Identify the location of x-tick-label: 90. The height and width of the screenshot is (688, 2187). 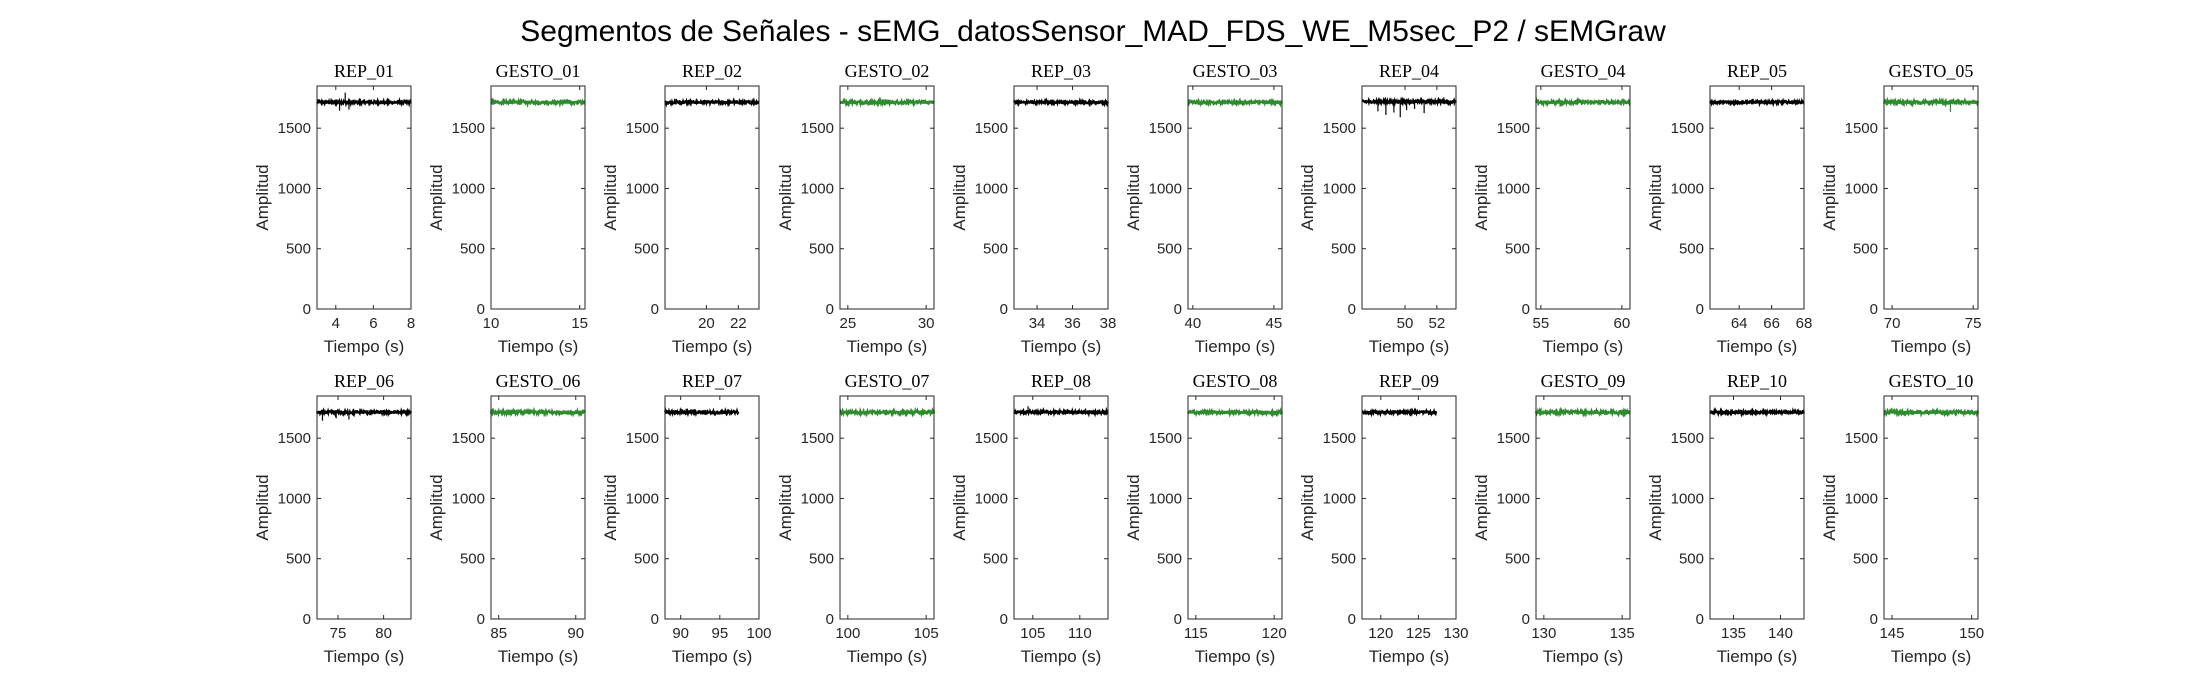
(680, 633).